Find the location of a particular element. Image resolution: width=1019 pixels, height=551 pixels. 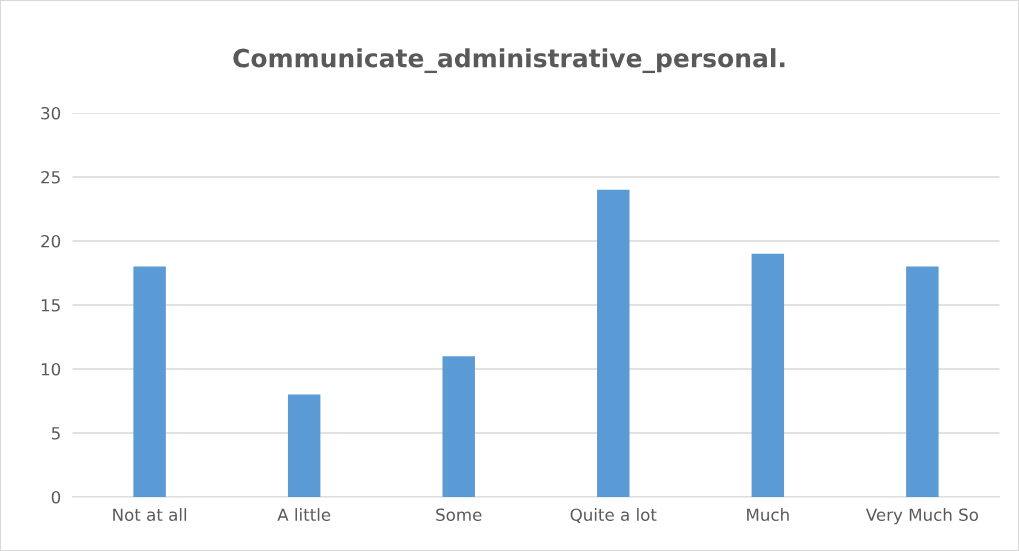

y-tick-label: 25 is located at coordinates (50, 177).